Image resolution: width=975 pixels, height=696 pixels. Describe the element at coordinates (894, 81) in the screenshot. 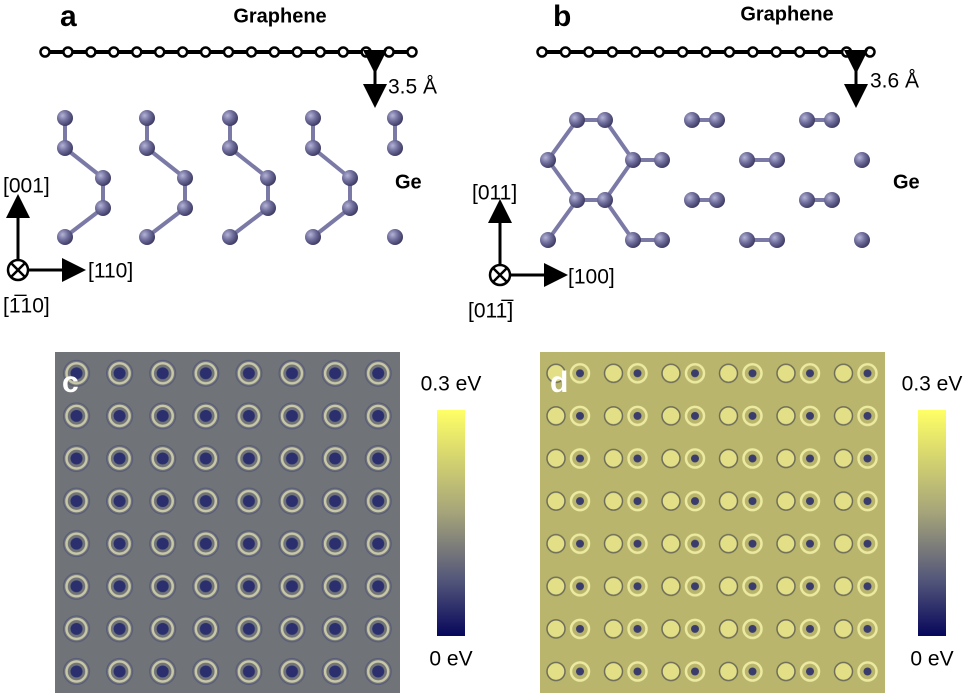

I see `spacing-label: 3.6 Å` at that location.